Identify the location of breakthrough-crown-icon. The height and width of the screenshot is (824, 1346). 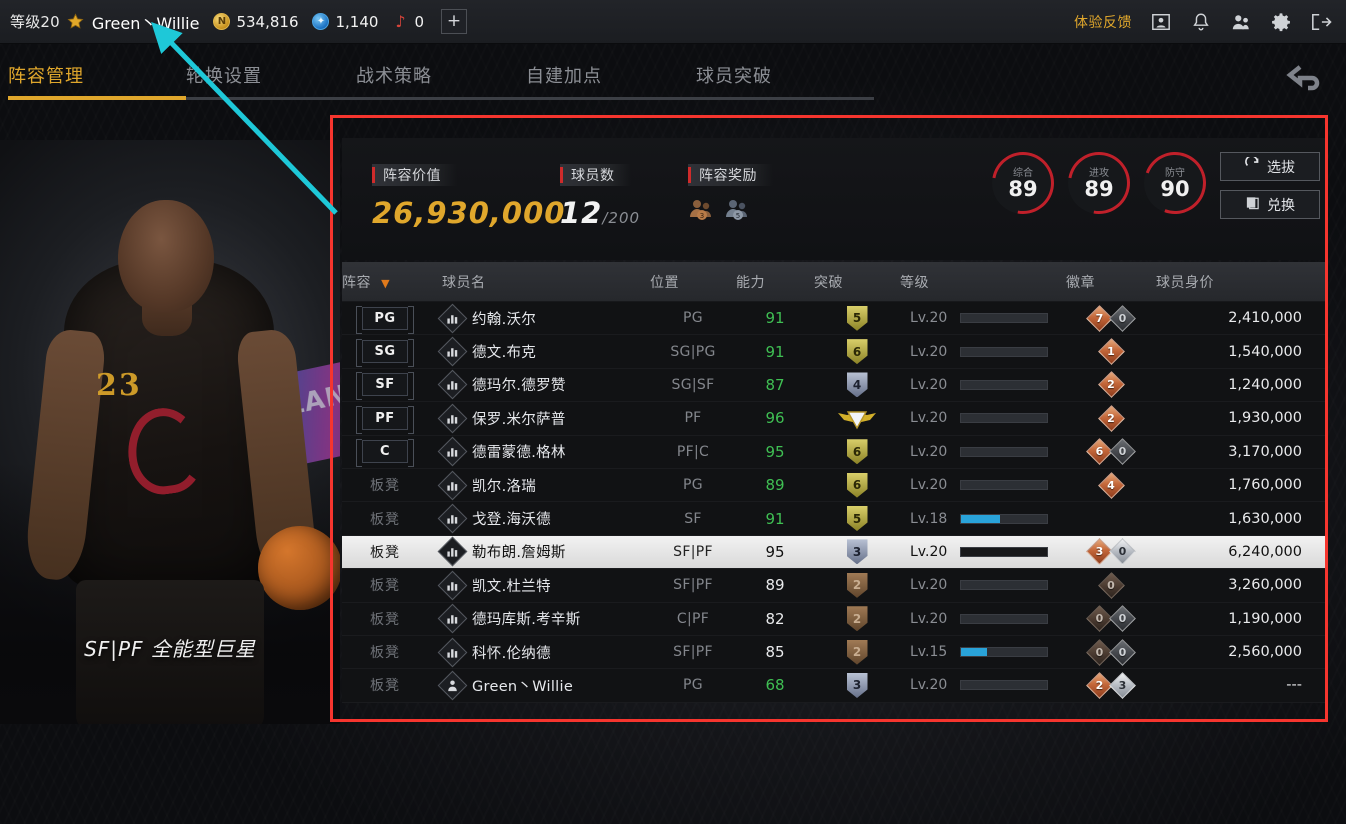
(857, 418).